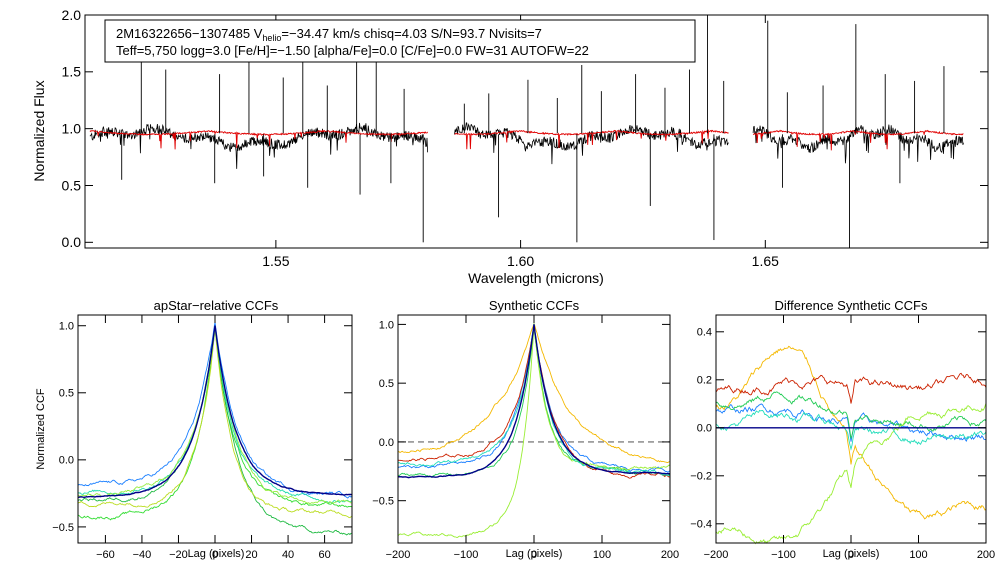 The image size is (1008, 576). I want to click on ccf2-xtick-label: −100, so click(466, 555).